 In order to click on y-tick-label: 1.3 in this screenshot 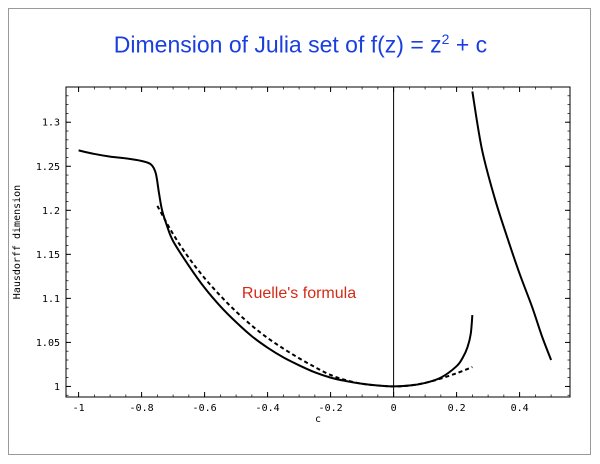, I will do `click(51, 123)`.